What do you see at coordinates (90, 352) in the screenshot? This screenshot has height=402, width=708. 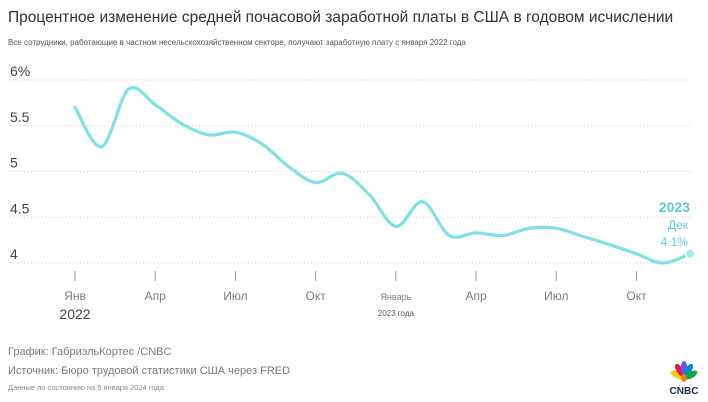 I see `chart-credit: График: ГабриэльКортес /CNBC` at bounding box center [90, 352].